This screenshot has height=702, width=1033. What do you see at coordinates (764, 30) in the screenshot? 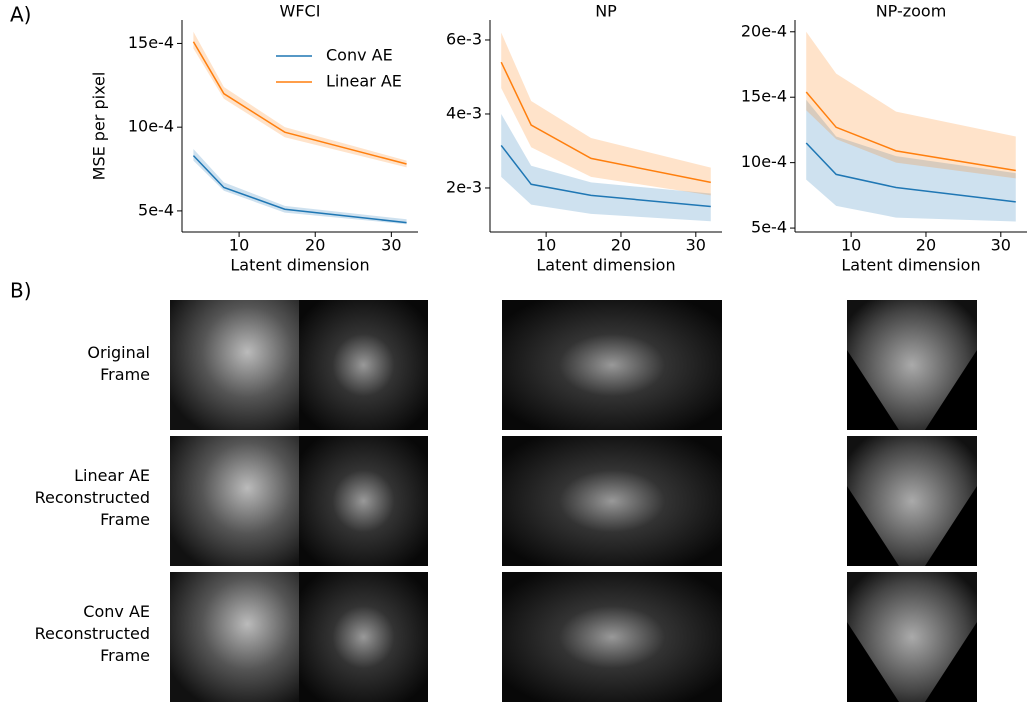
I see `y-tick-label: 20e-4` at bounding box center [764, 30].